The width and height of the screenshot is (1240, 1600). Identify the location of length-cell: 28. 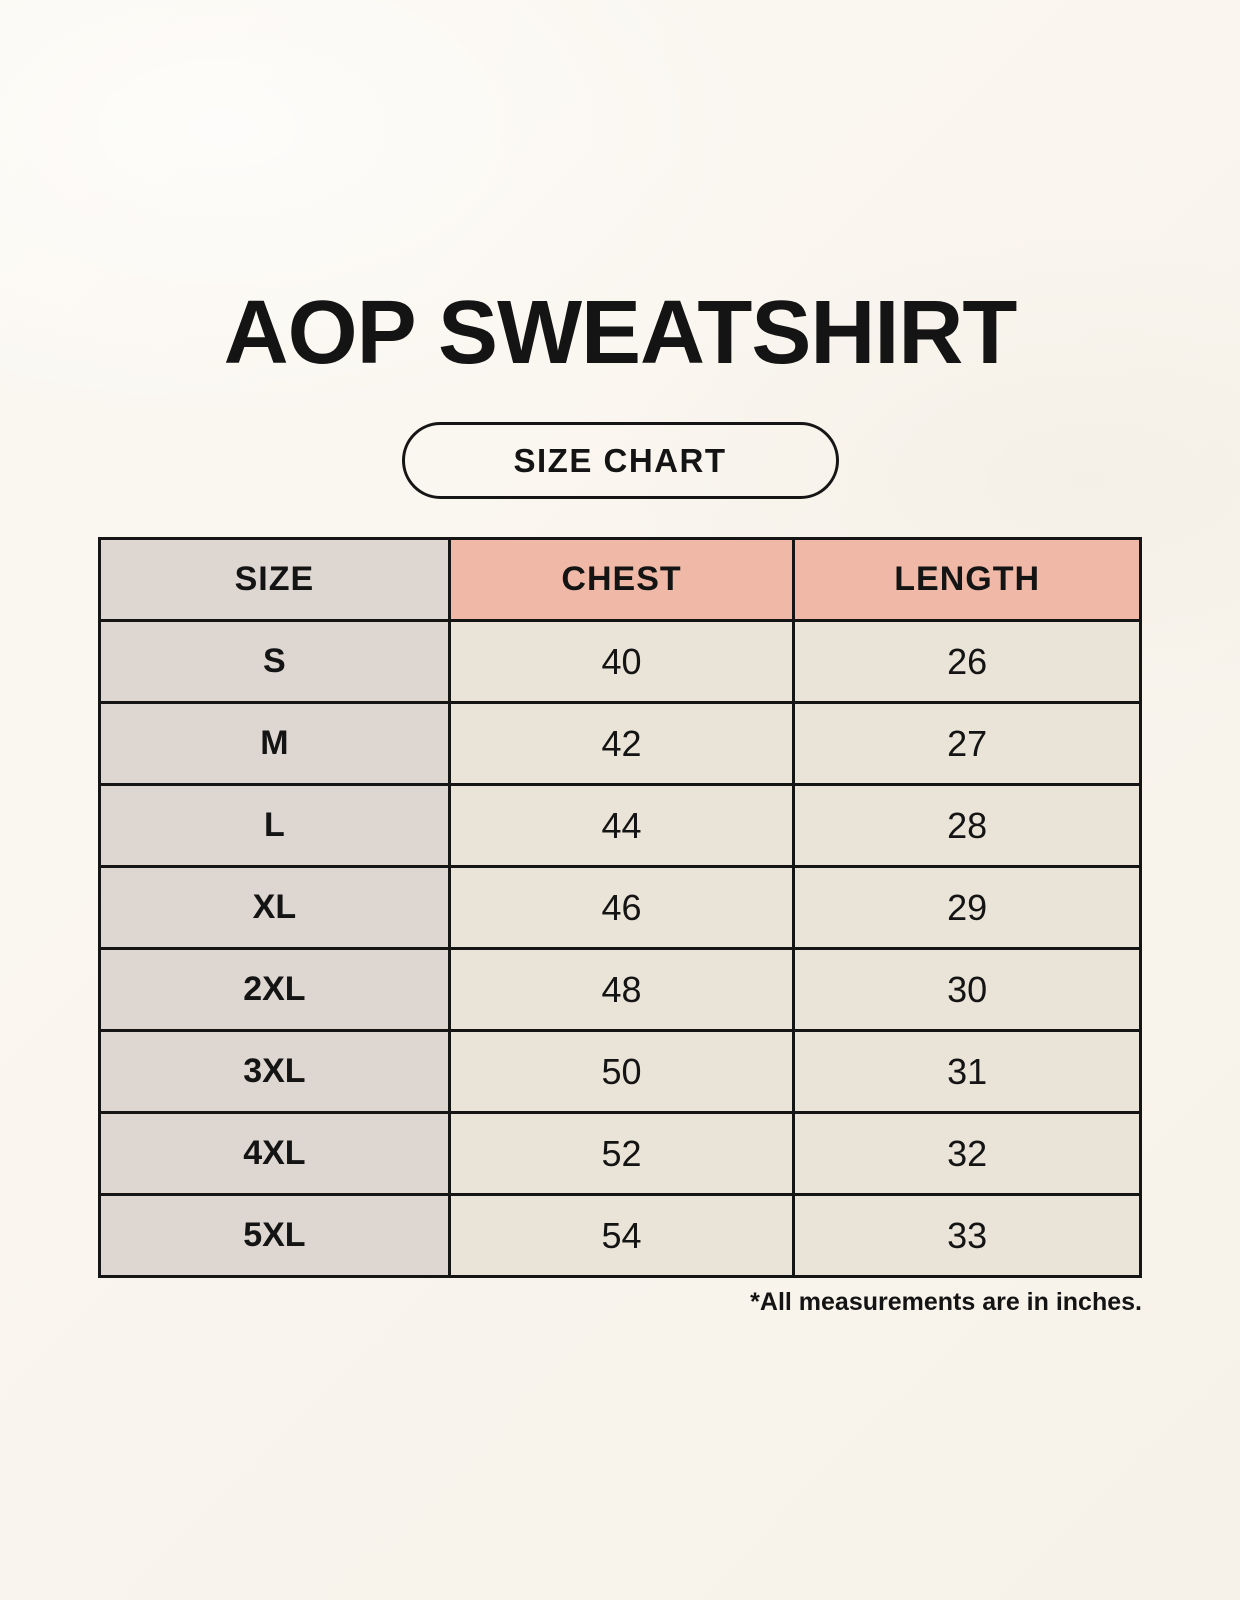
(967, 825).